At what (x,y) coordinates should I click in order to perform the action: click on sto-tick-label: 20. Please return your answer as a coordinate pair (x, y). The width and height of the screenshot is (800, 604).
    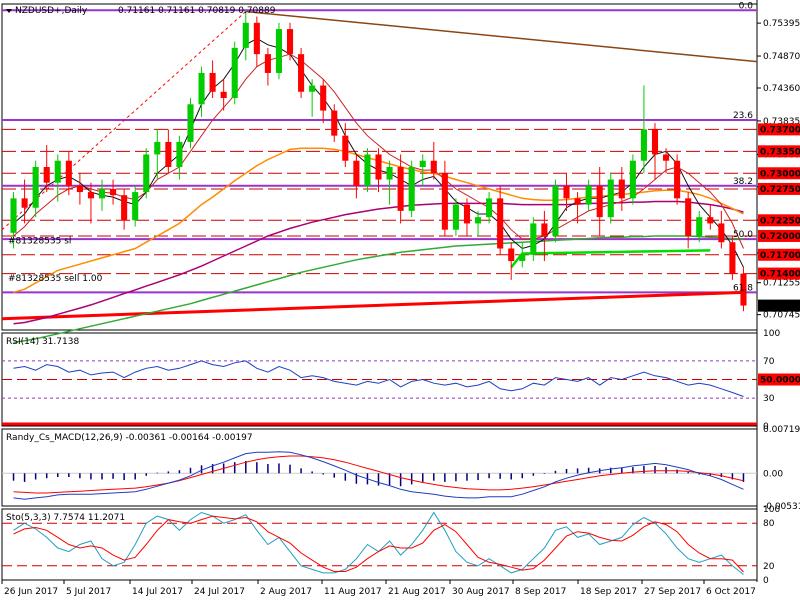
    Looking at the image, I should click on (769, 567).